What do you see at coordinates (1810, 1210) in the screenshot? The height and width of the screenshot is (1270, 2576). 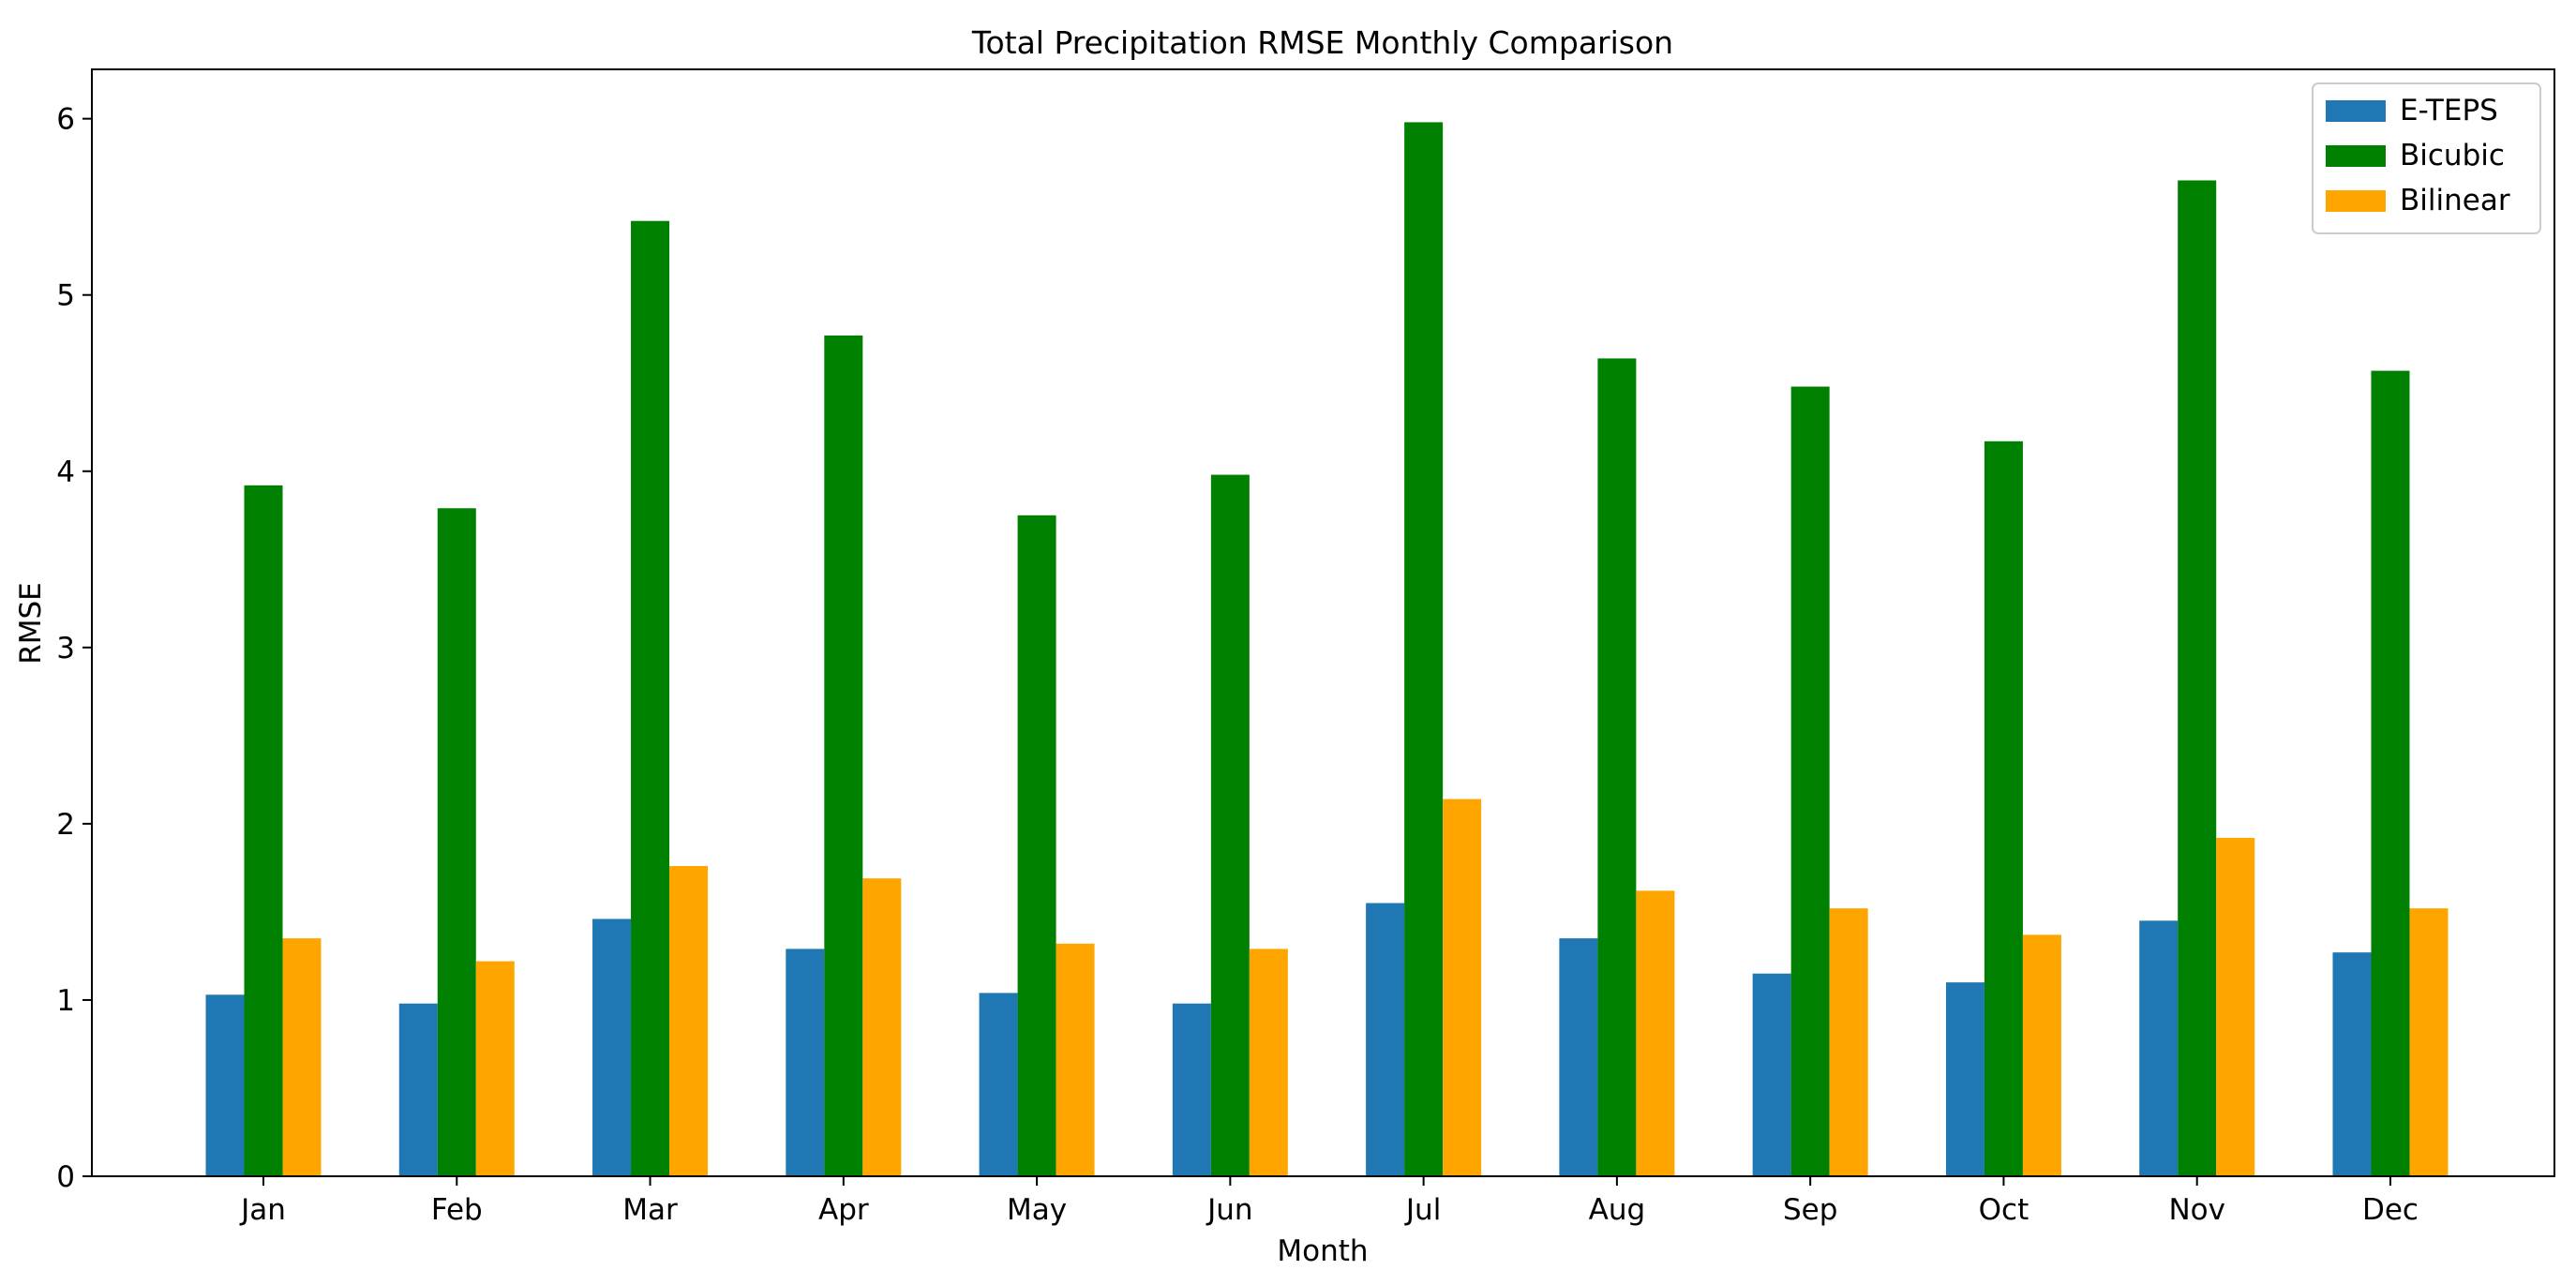 I see `x-tick-label: Sep` at bounding box center [1810, 1210].